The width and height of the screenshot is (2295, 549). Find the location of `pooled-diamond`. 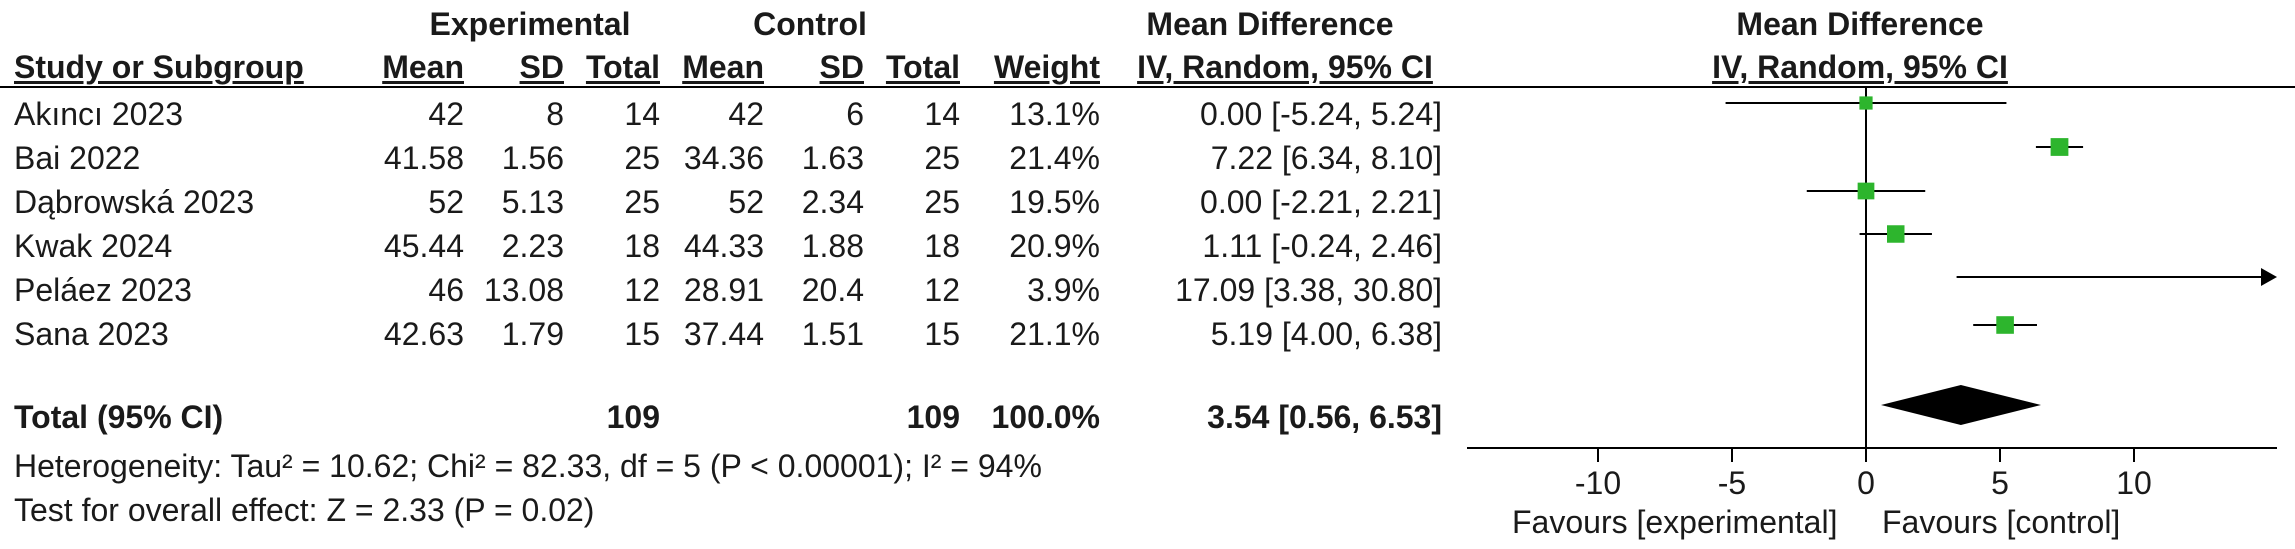

pooled-diamond is located at coordinates (1961, 405).